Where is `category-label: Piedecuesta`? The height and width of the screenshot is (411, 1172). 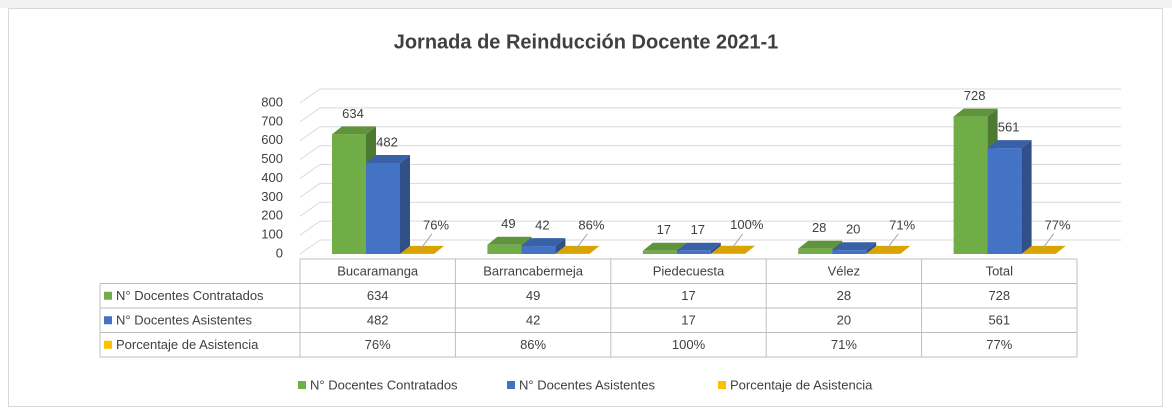
category-label: Piedecuesta is located at coordinates (689, 271).